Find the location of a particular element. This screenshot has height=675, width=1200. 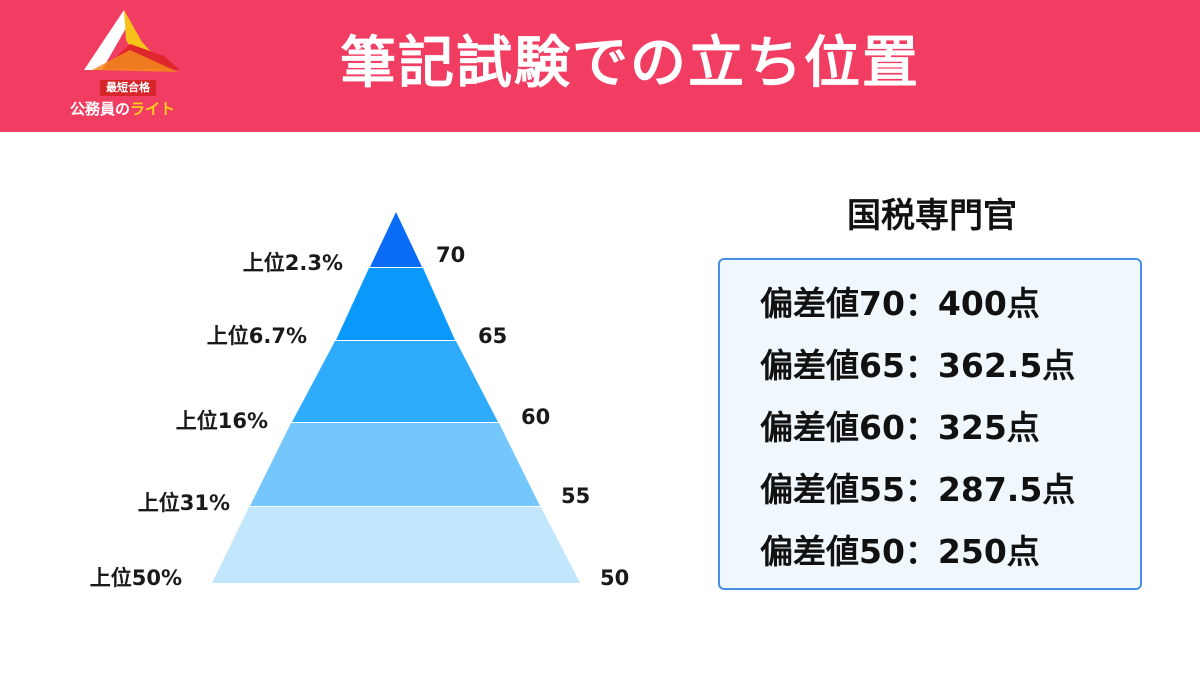

logo-name-accent: ライト is located at coordinates (153, 109).